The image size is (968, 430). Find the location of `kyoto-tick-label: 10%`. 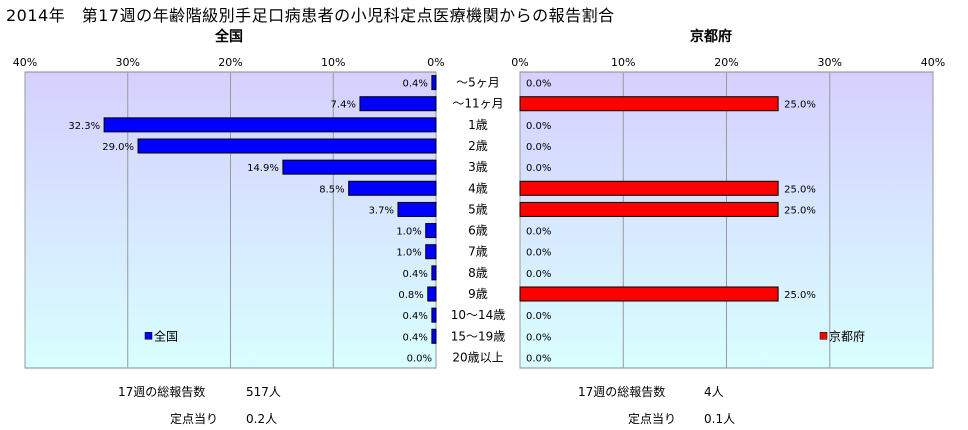

kyoto-tick-label: 10% is located at coordinates (623, 62).